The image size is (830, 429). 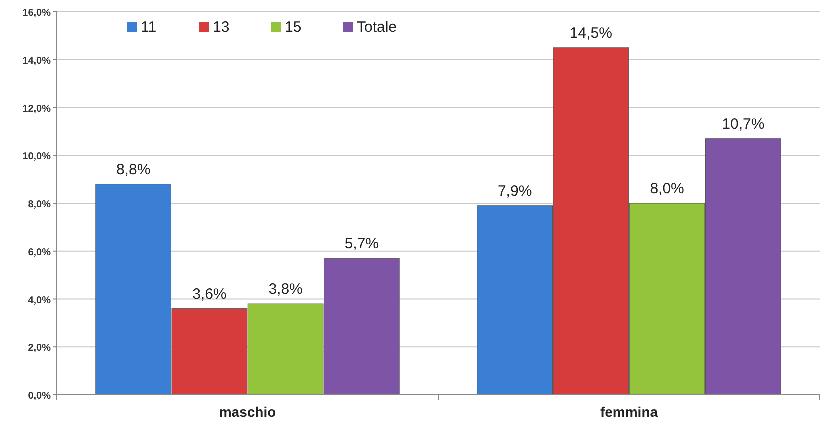 I want to click on legend-label: 11, so click(x=149, y=27).